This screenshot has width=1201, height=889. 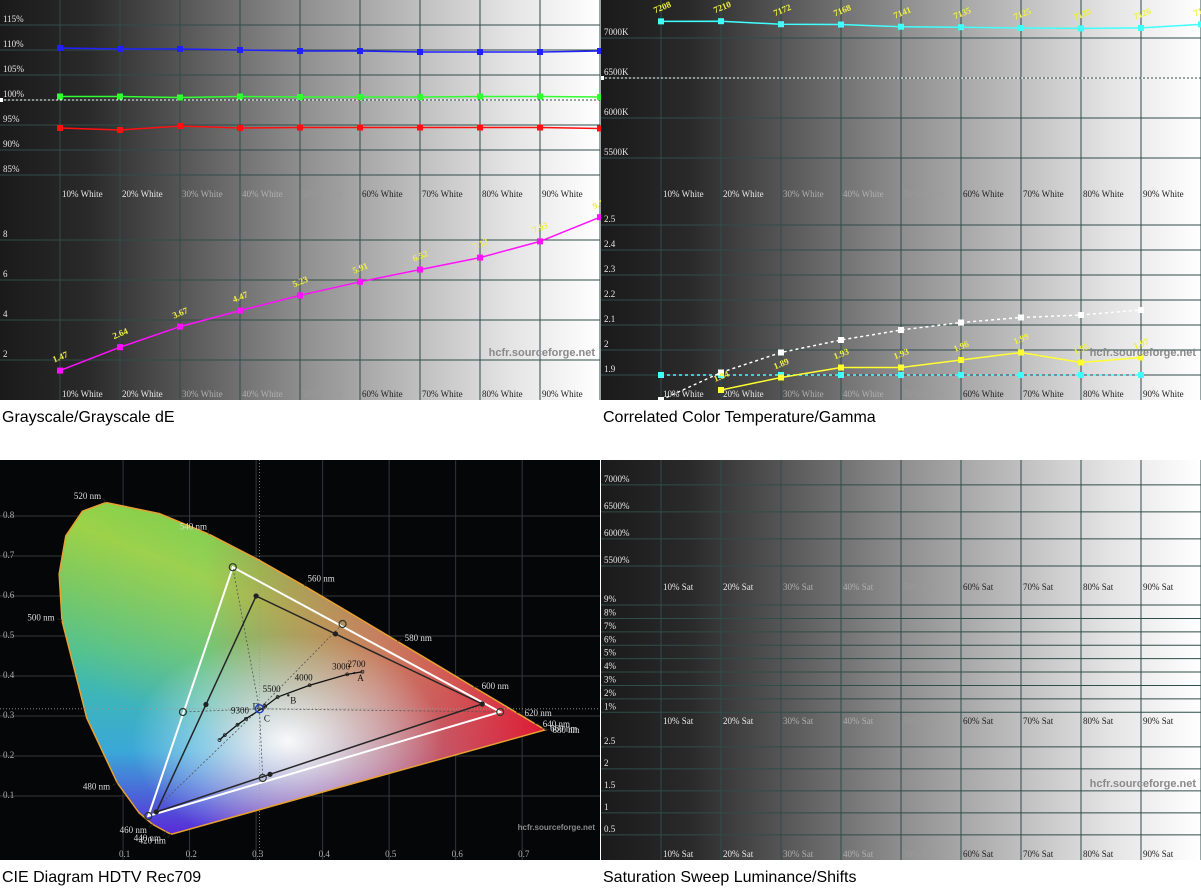 I want to click on y-tick-label: 8%, so click(x=610, y=612).